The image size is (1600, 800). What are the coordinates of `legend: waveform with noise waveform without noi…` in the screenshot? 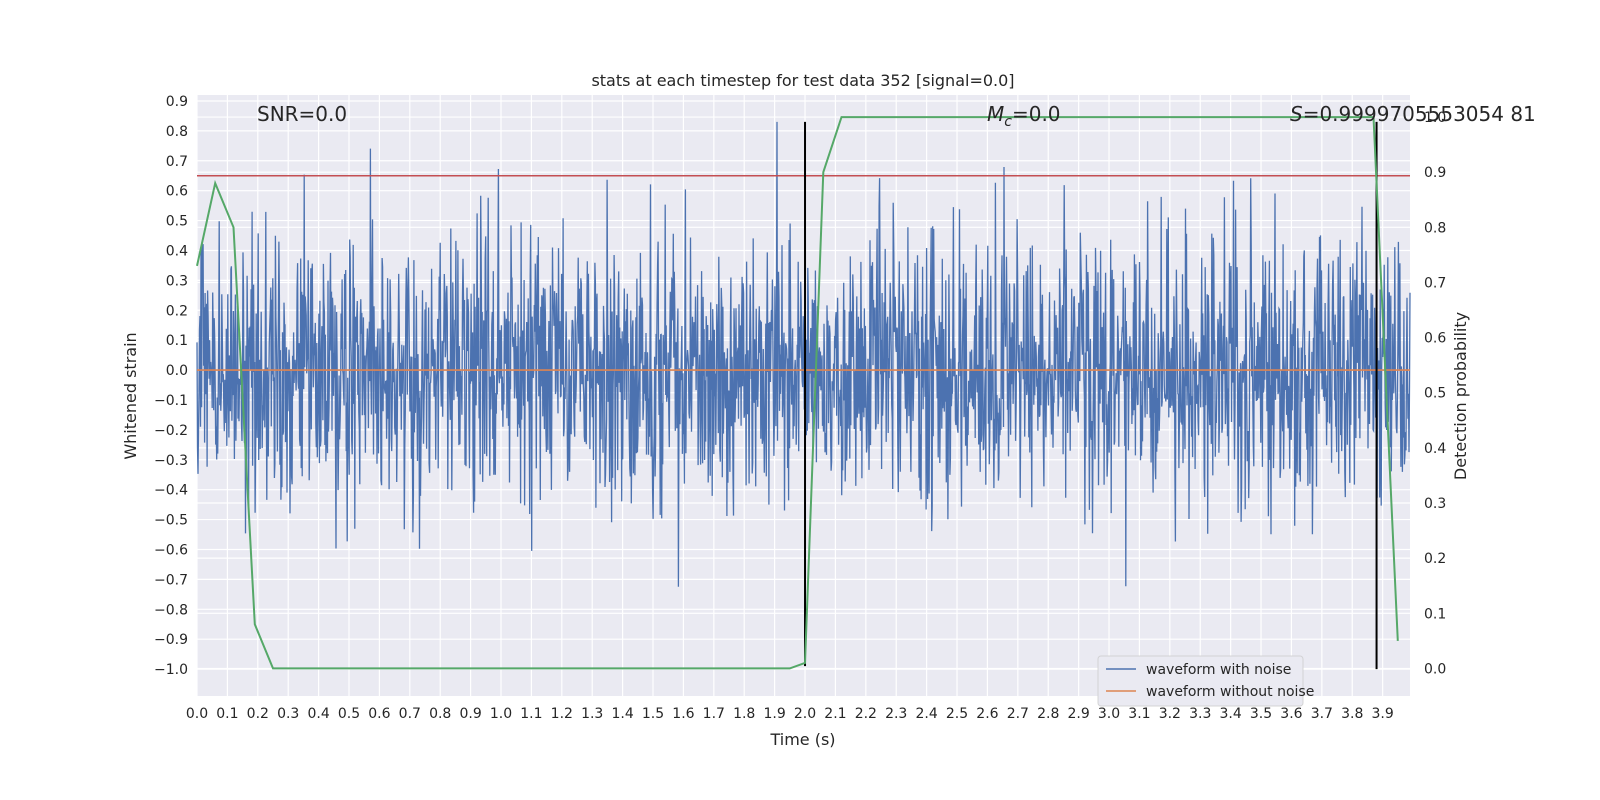 It's located at (1205, 681).